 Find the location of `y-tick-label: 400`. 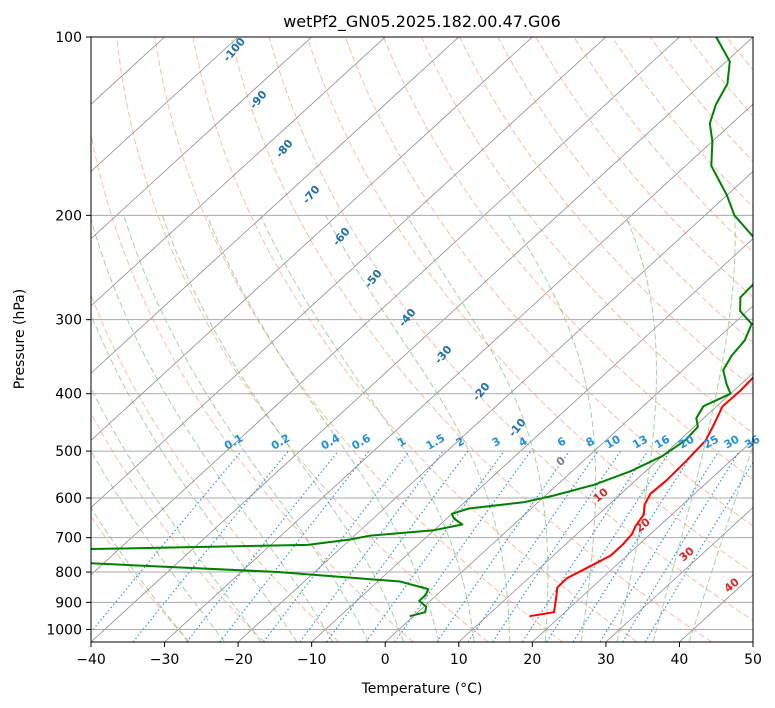

y-tick-label: 400 is located at coordinates (68, 395).